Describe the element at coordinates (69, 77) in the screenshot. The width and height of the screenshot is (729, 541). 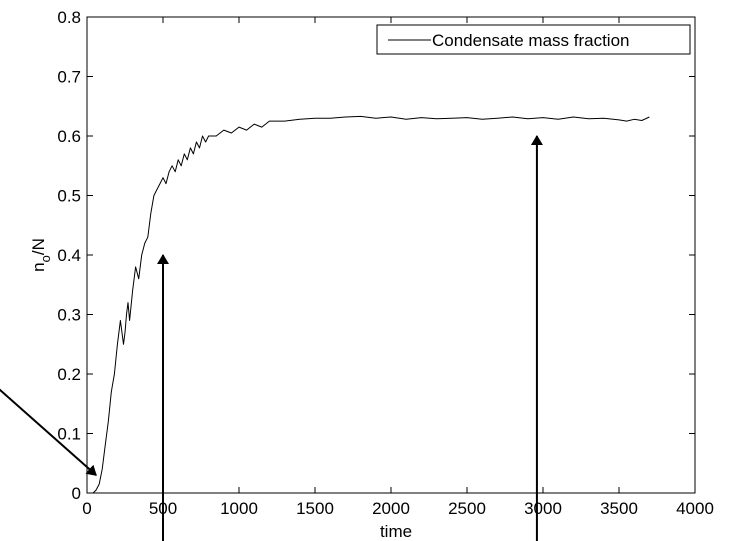
I see `y-tick-label: 0.7` at that location.